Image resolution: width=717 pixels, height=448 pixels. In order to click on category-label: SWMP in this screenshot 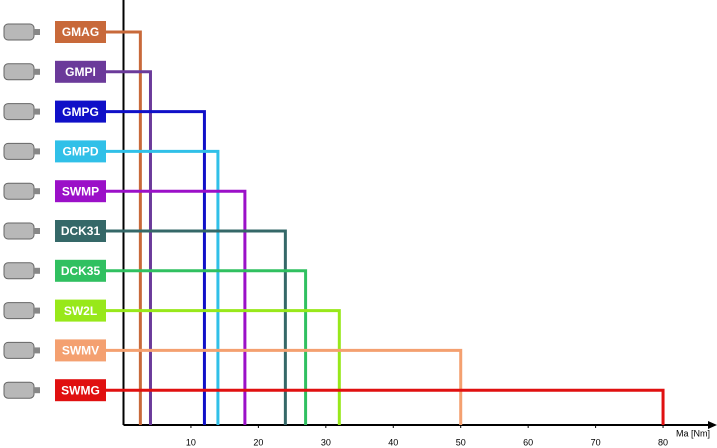, I will do `click(80, 191)`.